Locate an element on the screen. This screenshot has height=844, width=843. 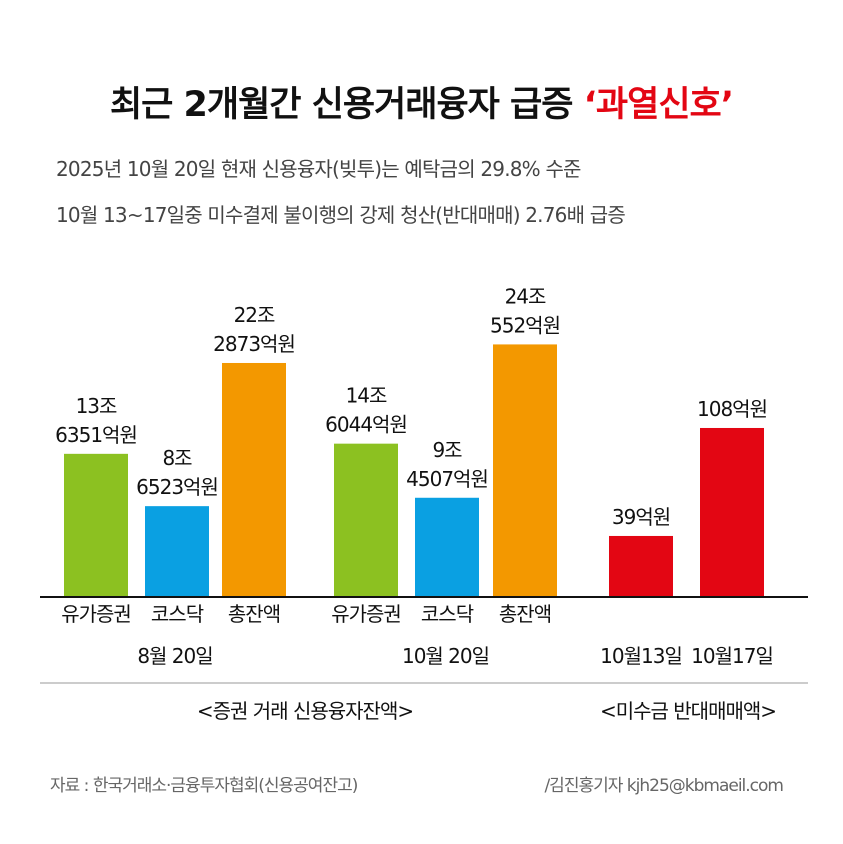
data-label: 13조 is located at coordinates (96, 406).